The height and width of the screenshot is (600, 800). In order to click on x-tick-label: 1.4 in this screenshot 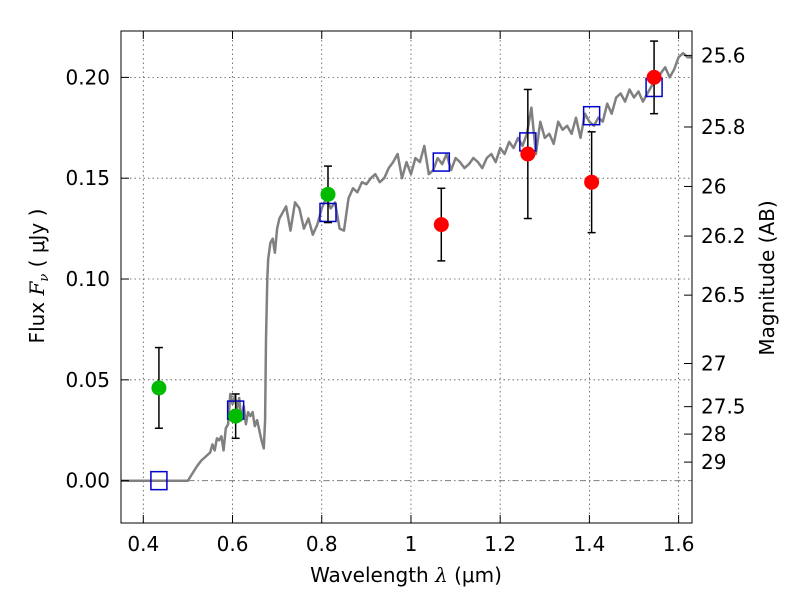, I will do `click(589, 544)`.